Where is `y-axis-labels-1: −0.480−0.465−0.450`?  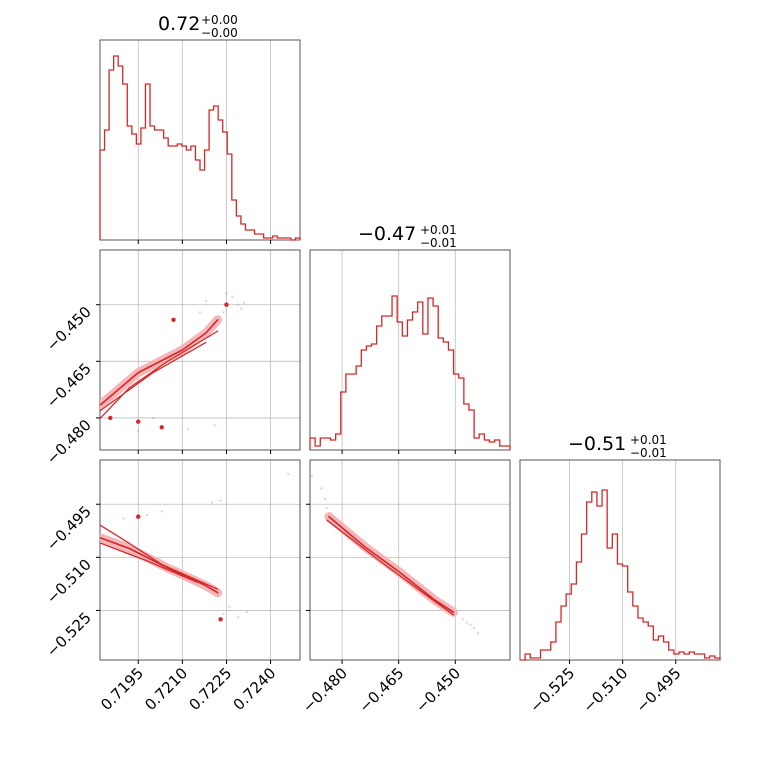 y-axis-labels-1: −0.480−0.465−0.450 is located at coordinates (69, 385).